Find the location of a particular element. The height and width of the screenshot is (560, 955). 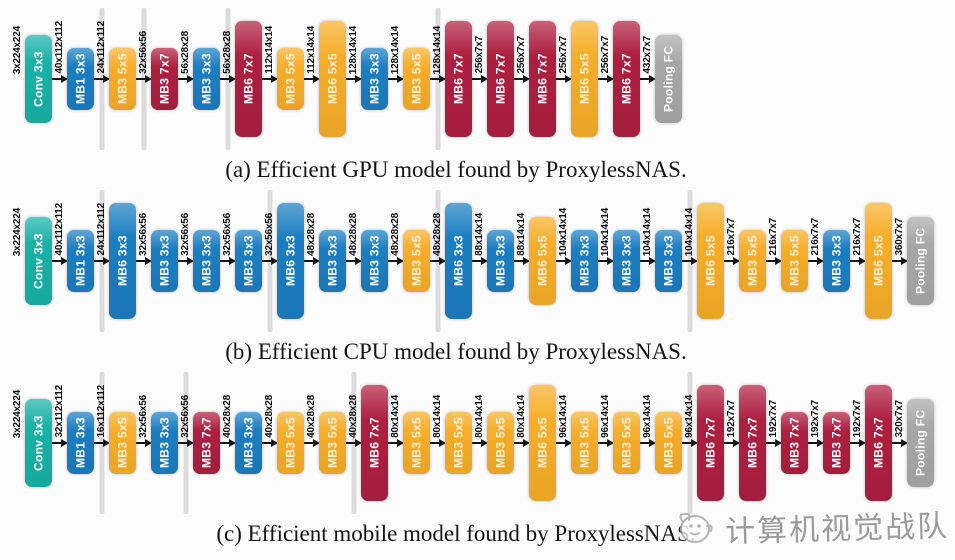

gap-zone: 128x14x14 is located at coordinates (435, 79).